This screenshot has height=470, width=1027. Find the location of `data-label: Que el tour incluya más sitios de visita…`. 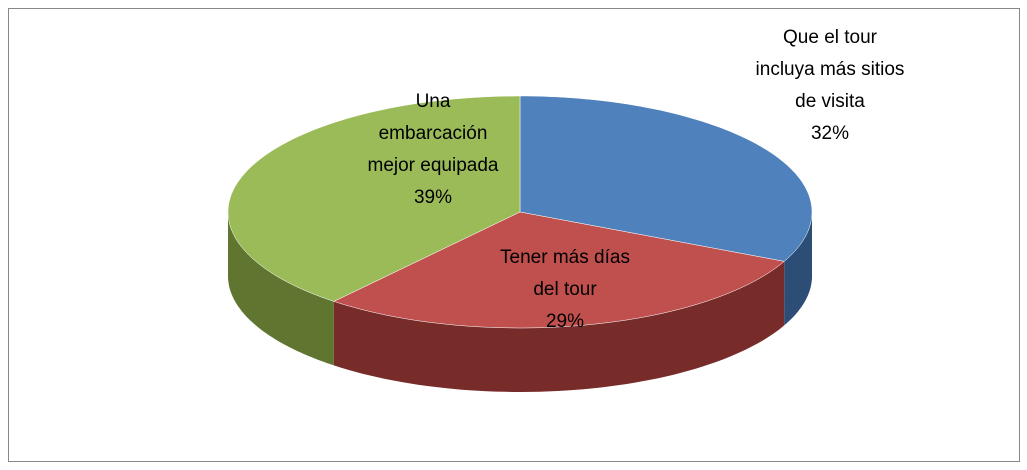

data-label: Que el tour incluya más sitios de visita… is located at coordinates (830, 86).